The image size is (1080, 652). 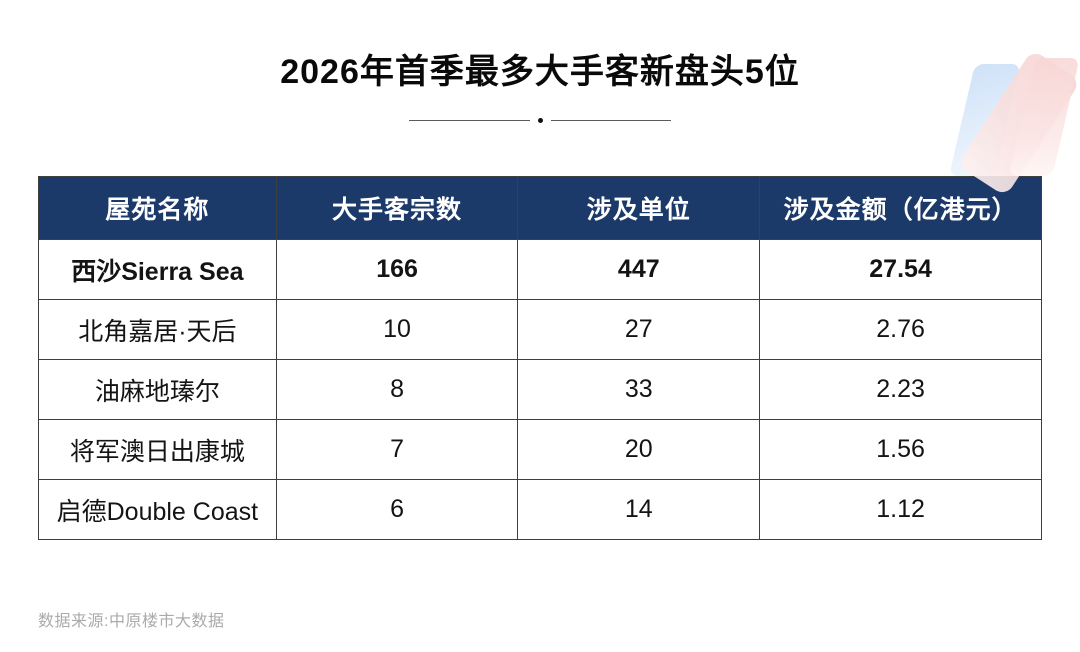 I want to click on table-row: 油麻地瑧尔 8 33 2.23, so click(x=540, y=389).